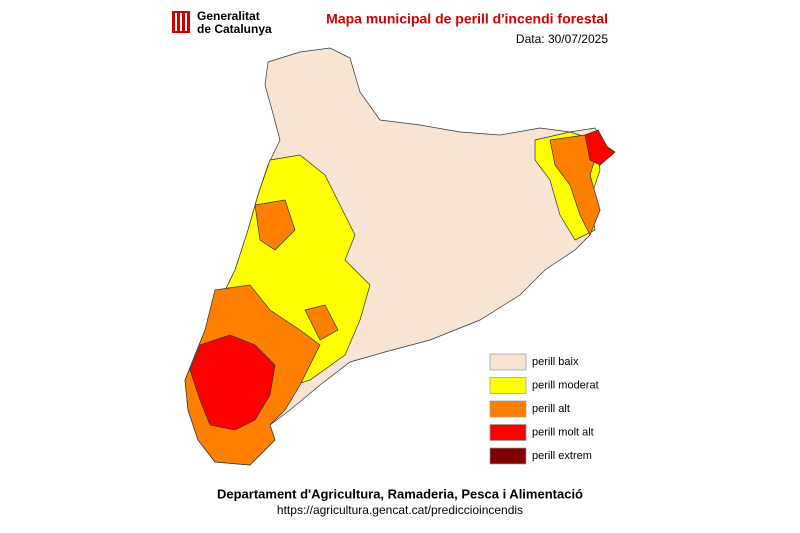  I want to click on logo: Generalitat de Catalunya, so click(222, 22).